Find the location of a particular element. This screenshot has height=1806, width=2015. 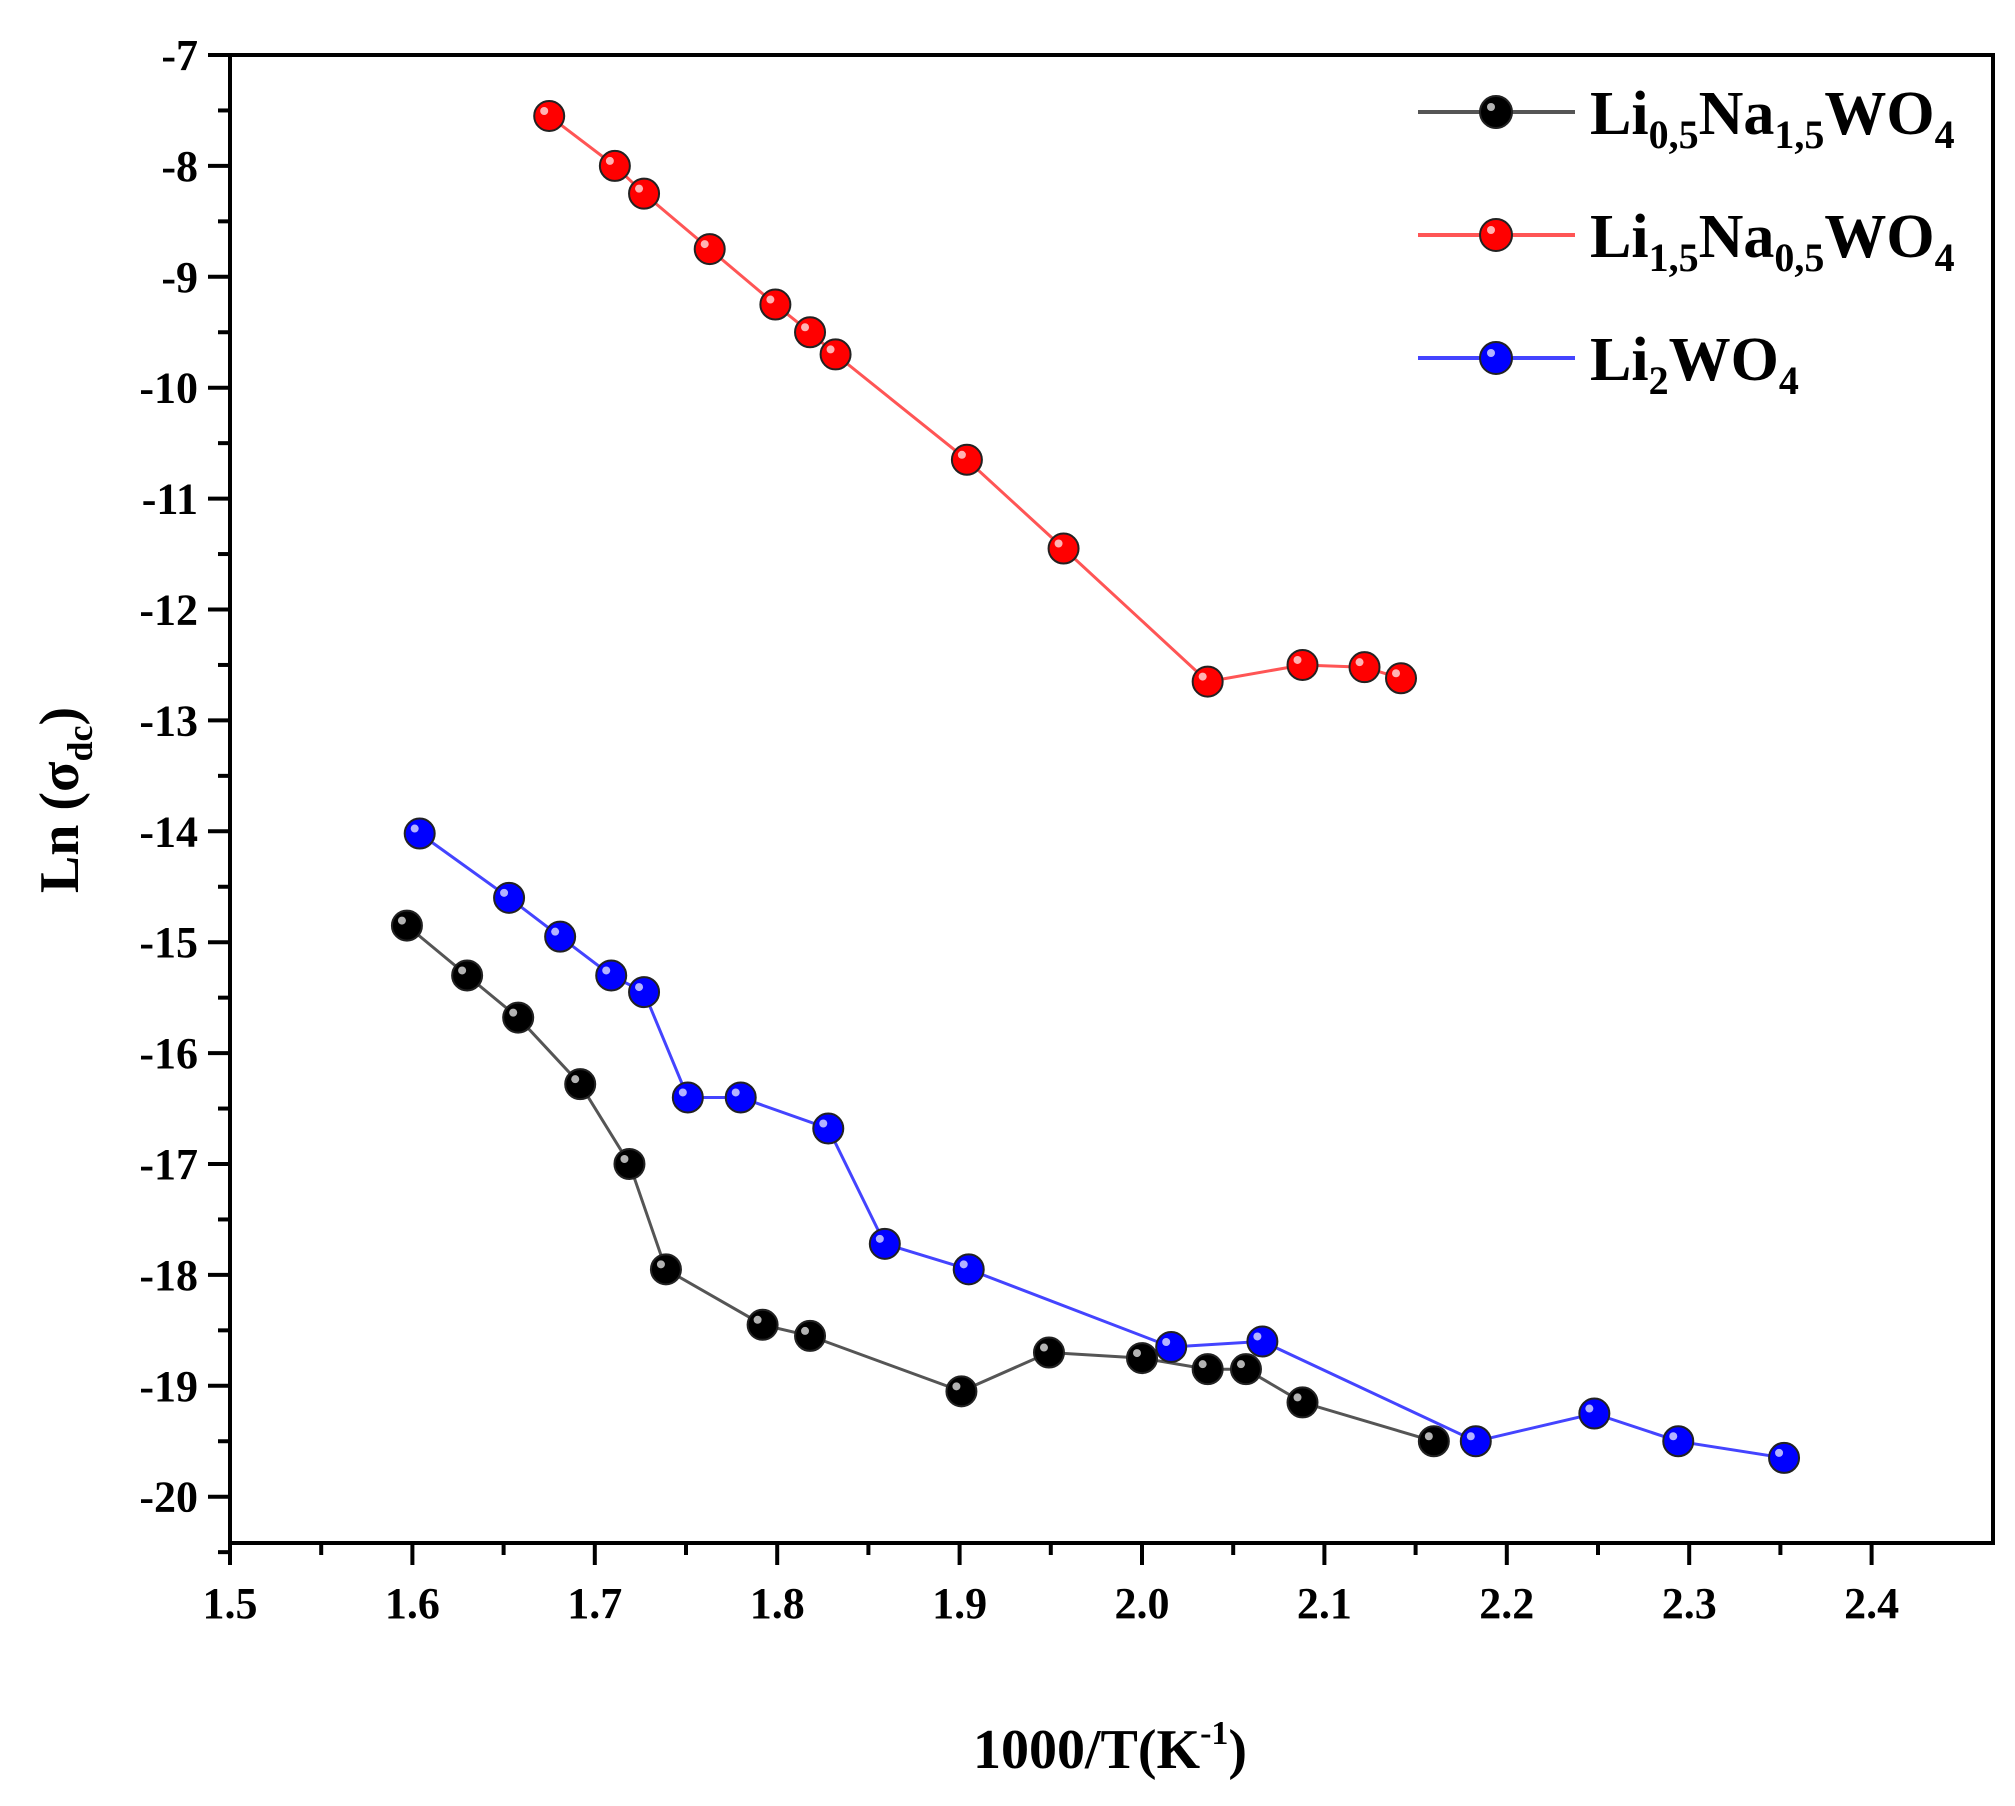

y-tick-label: -19 is located at coordinates (168, 1386).